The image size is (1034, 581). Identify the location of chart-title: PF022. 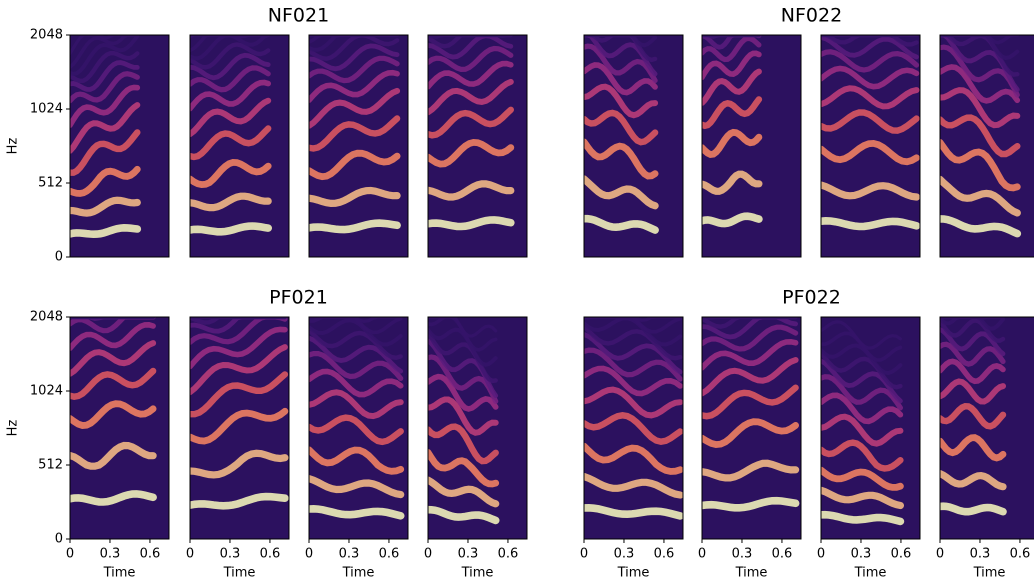
(811, 298).